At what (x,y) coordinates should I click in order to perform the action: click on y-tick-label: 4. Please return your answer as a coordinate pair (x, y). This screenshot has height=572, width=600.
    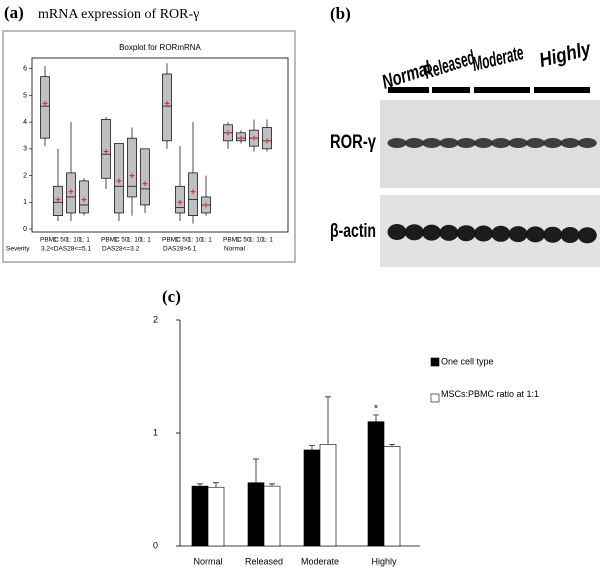
    Looking at the image, I should click on (25, 122).